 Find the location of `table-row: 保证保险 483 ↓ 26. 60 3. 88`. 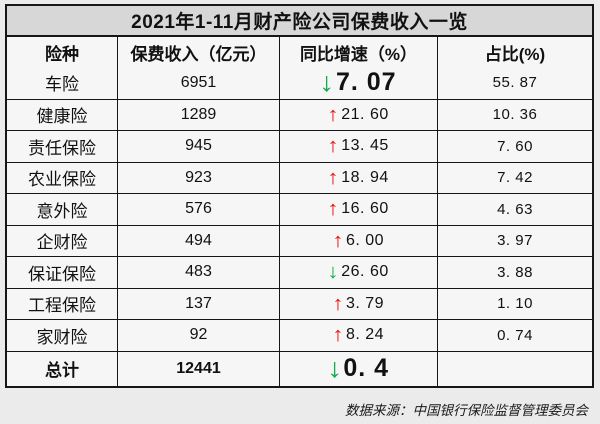

table-row: 保证保险 483 ↓ 26. 60 3. 88 is located at coordinates (299, 272).